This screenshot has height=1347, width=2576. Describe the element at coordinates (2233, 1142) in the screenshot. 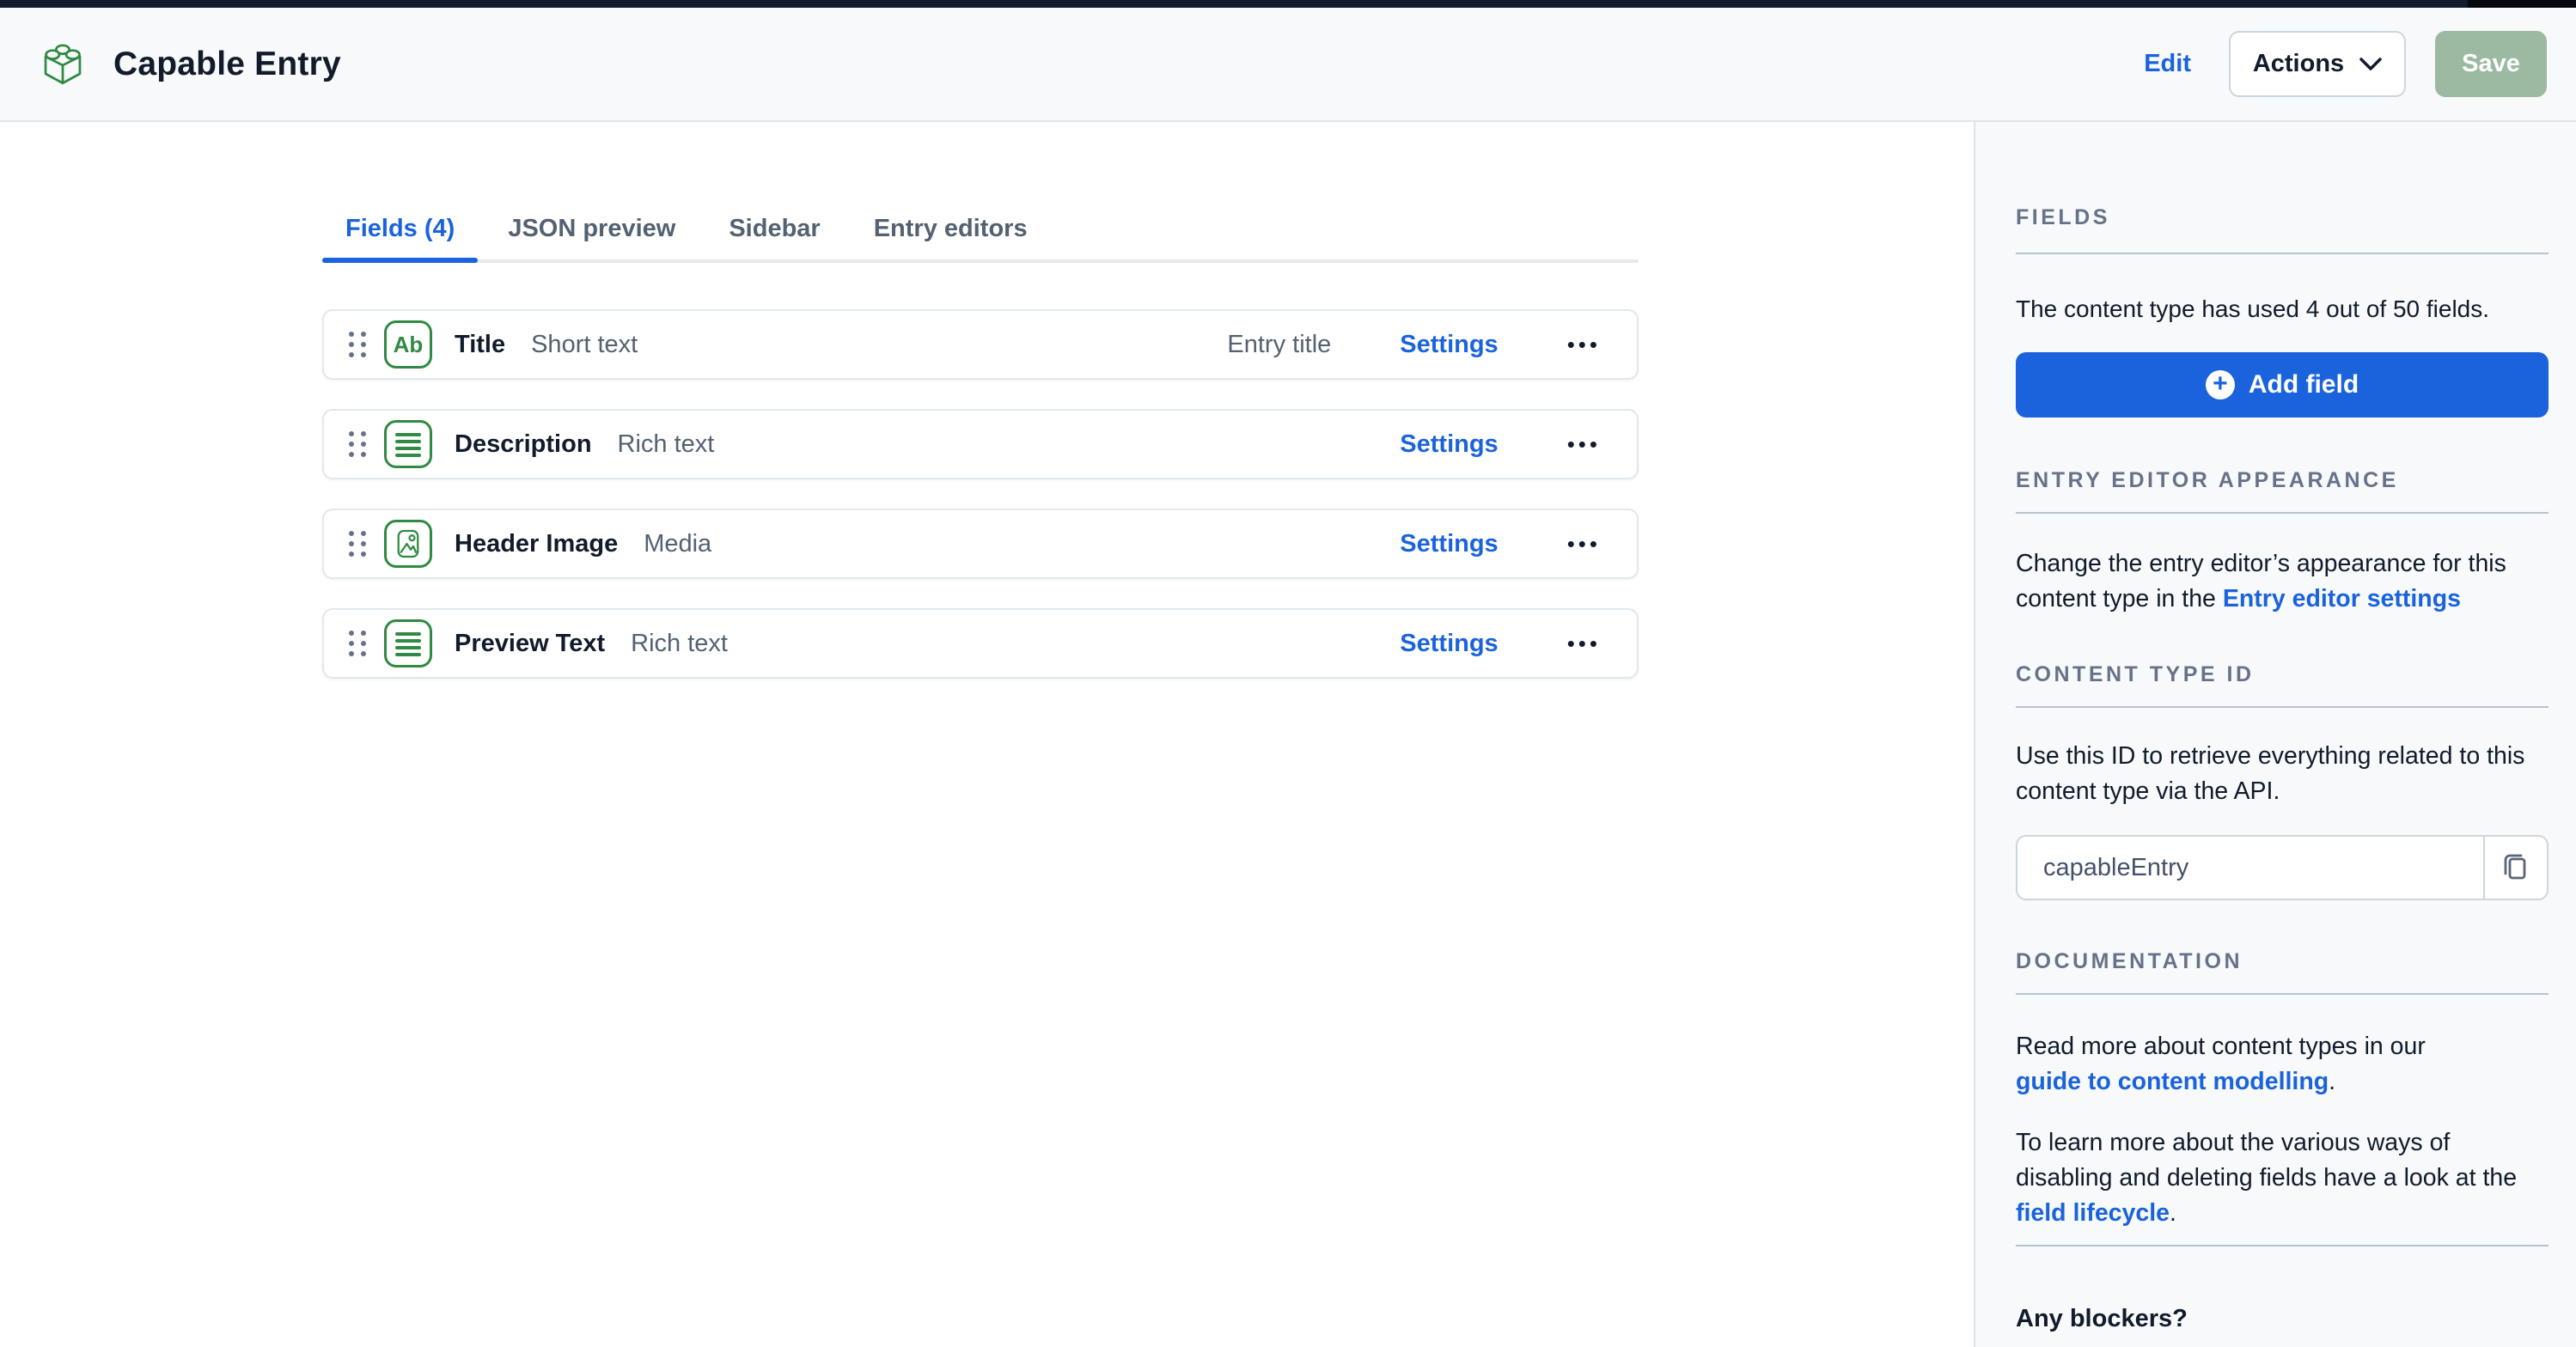

I see `documentation-p2-line1: To learn more about the various ways of` at that location.